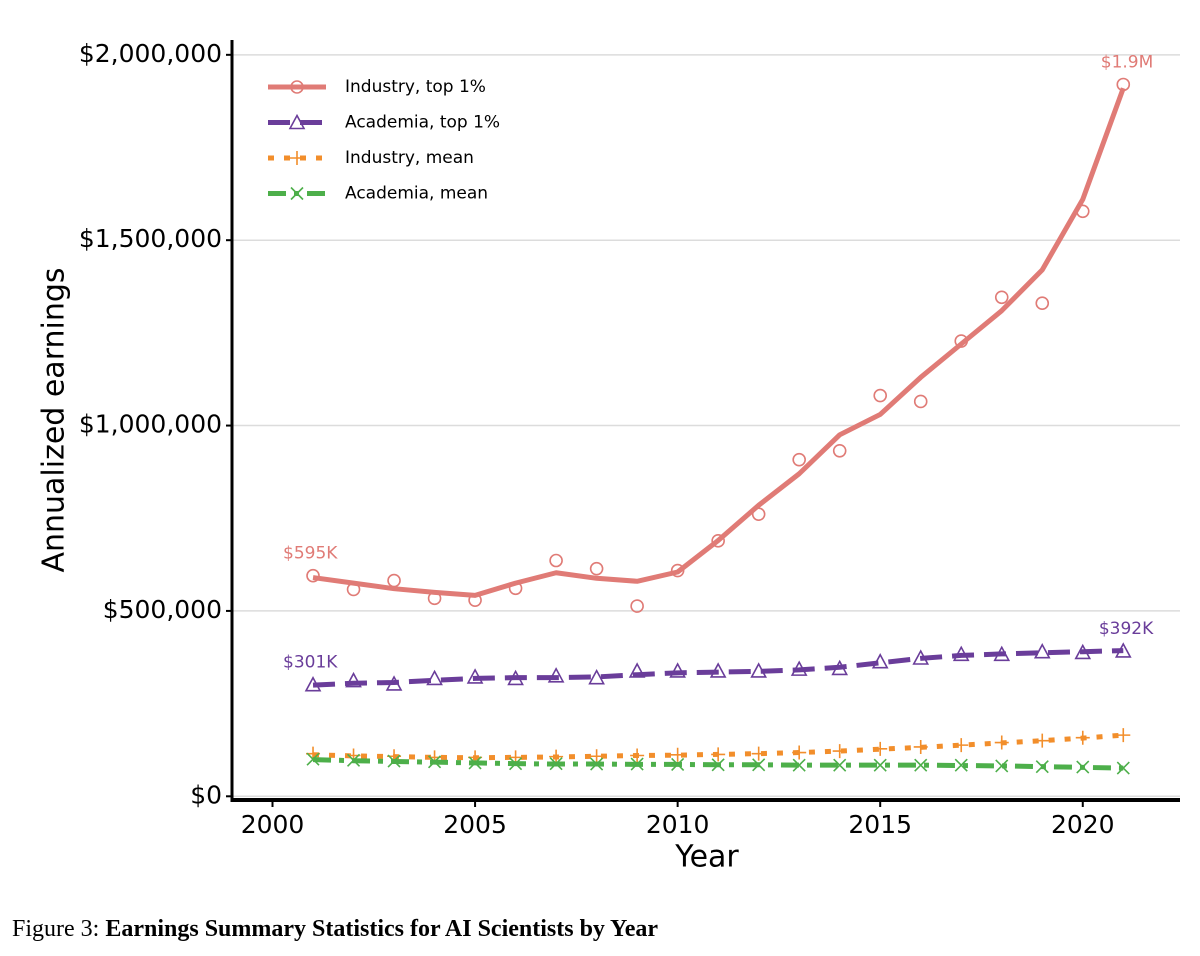  What do you see at coordinates (310, 554) in the screenshot?
I see `value-label: $595K` at bounding box center [310, 554].